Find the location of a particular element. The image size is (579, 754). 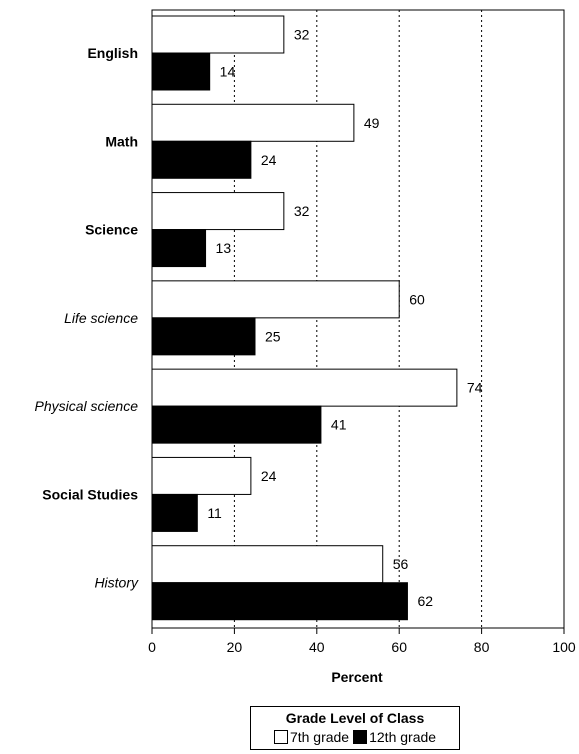

data-label-social-studies-7th-grade: 24 is located at coordinates (269, 476).